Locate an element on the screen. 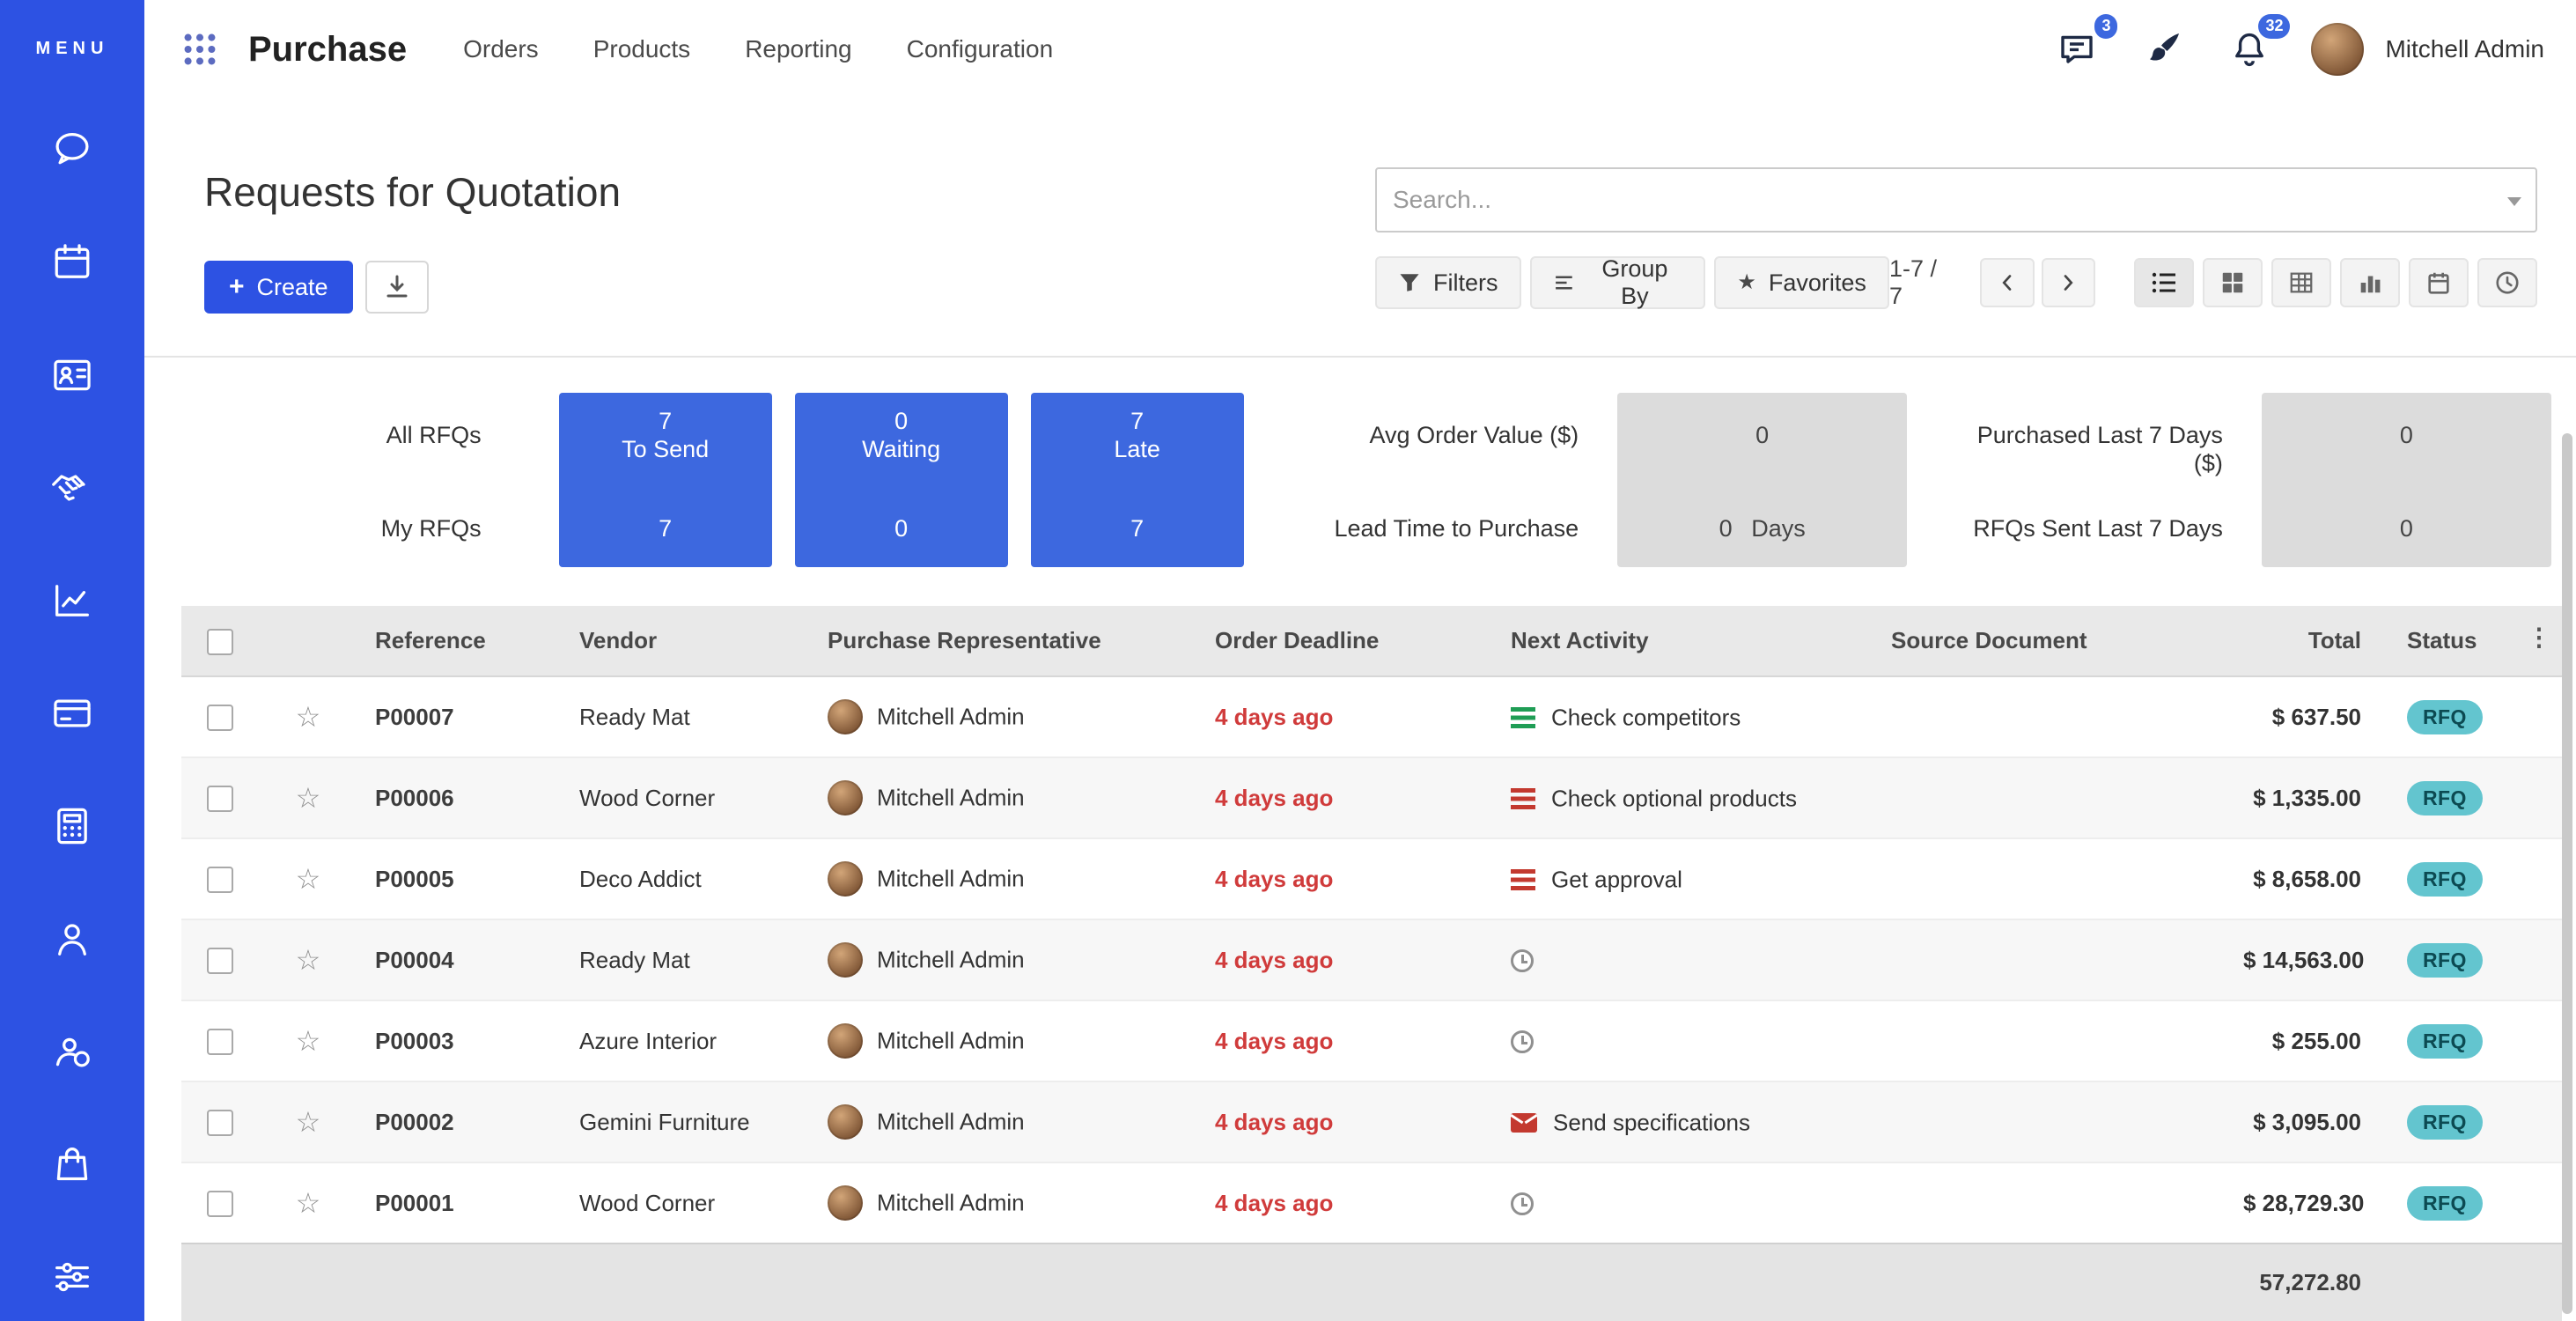 The height and width of the screenshot is (1321, 2576). sidebar-item-discuss is located at coordinates (72, 149).